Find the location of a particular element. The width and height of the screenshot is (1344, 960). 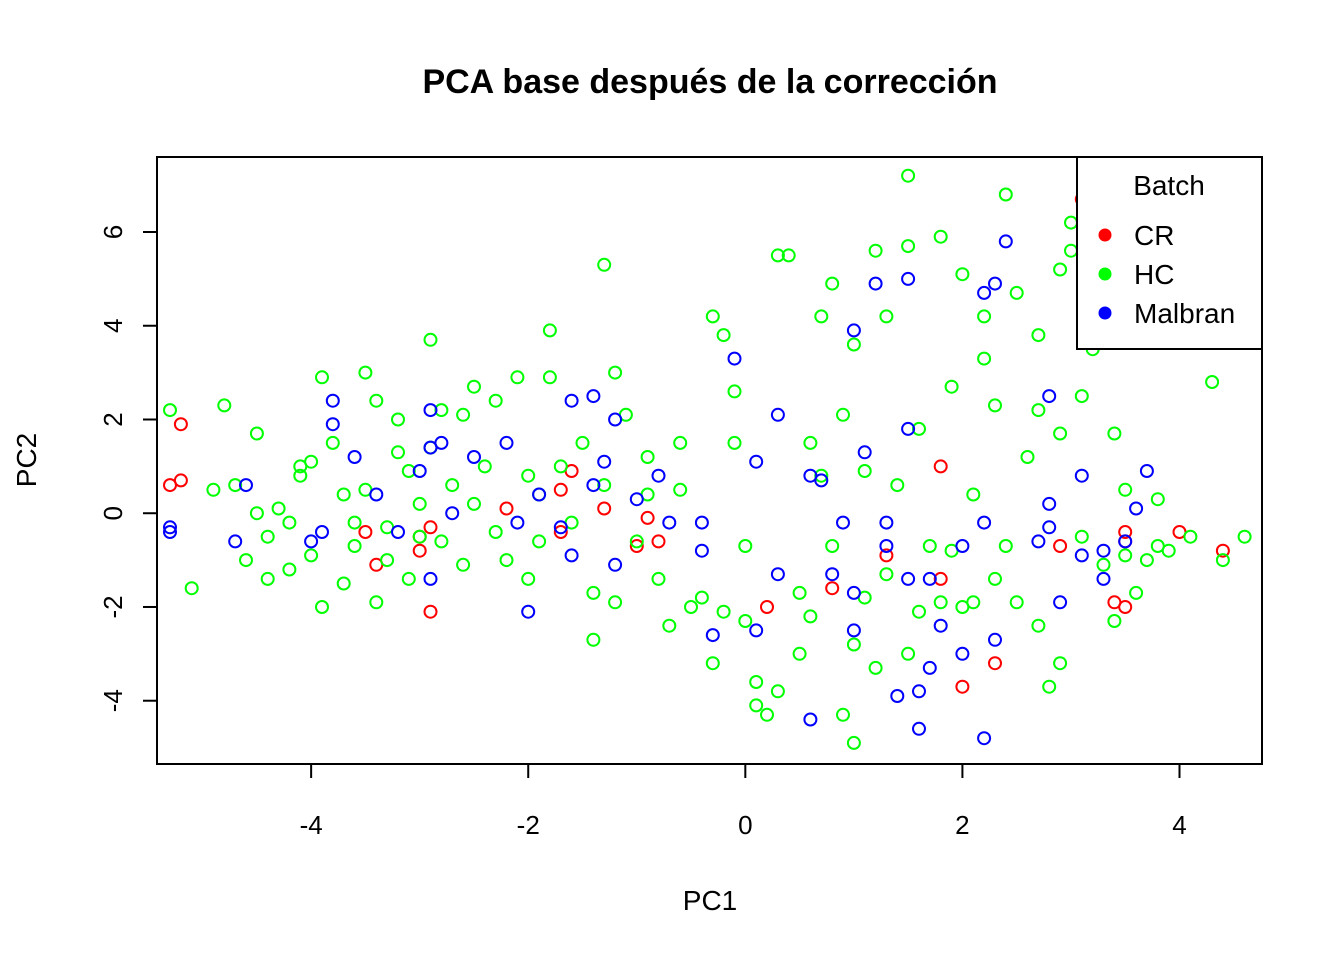

legend-marker-cr is located at coordinates (1105, 235).